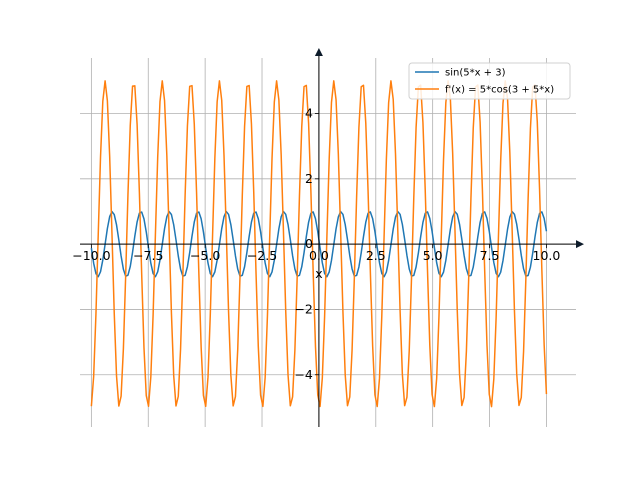 Image resolution: width=640 pixels, height=480 pixels. I want to click on legend-box, so click(489, 81).